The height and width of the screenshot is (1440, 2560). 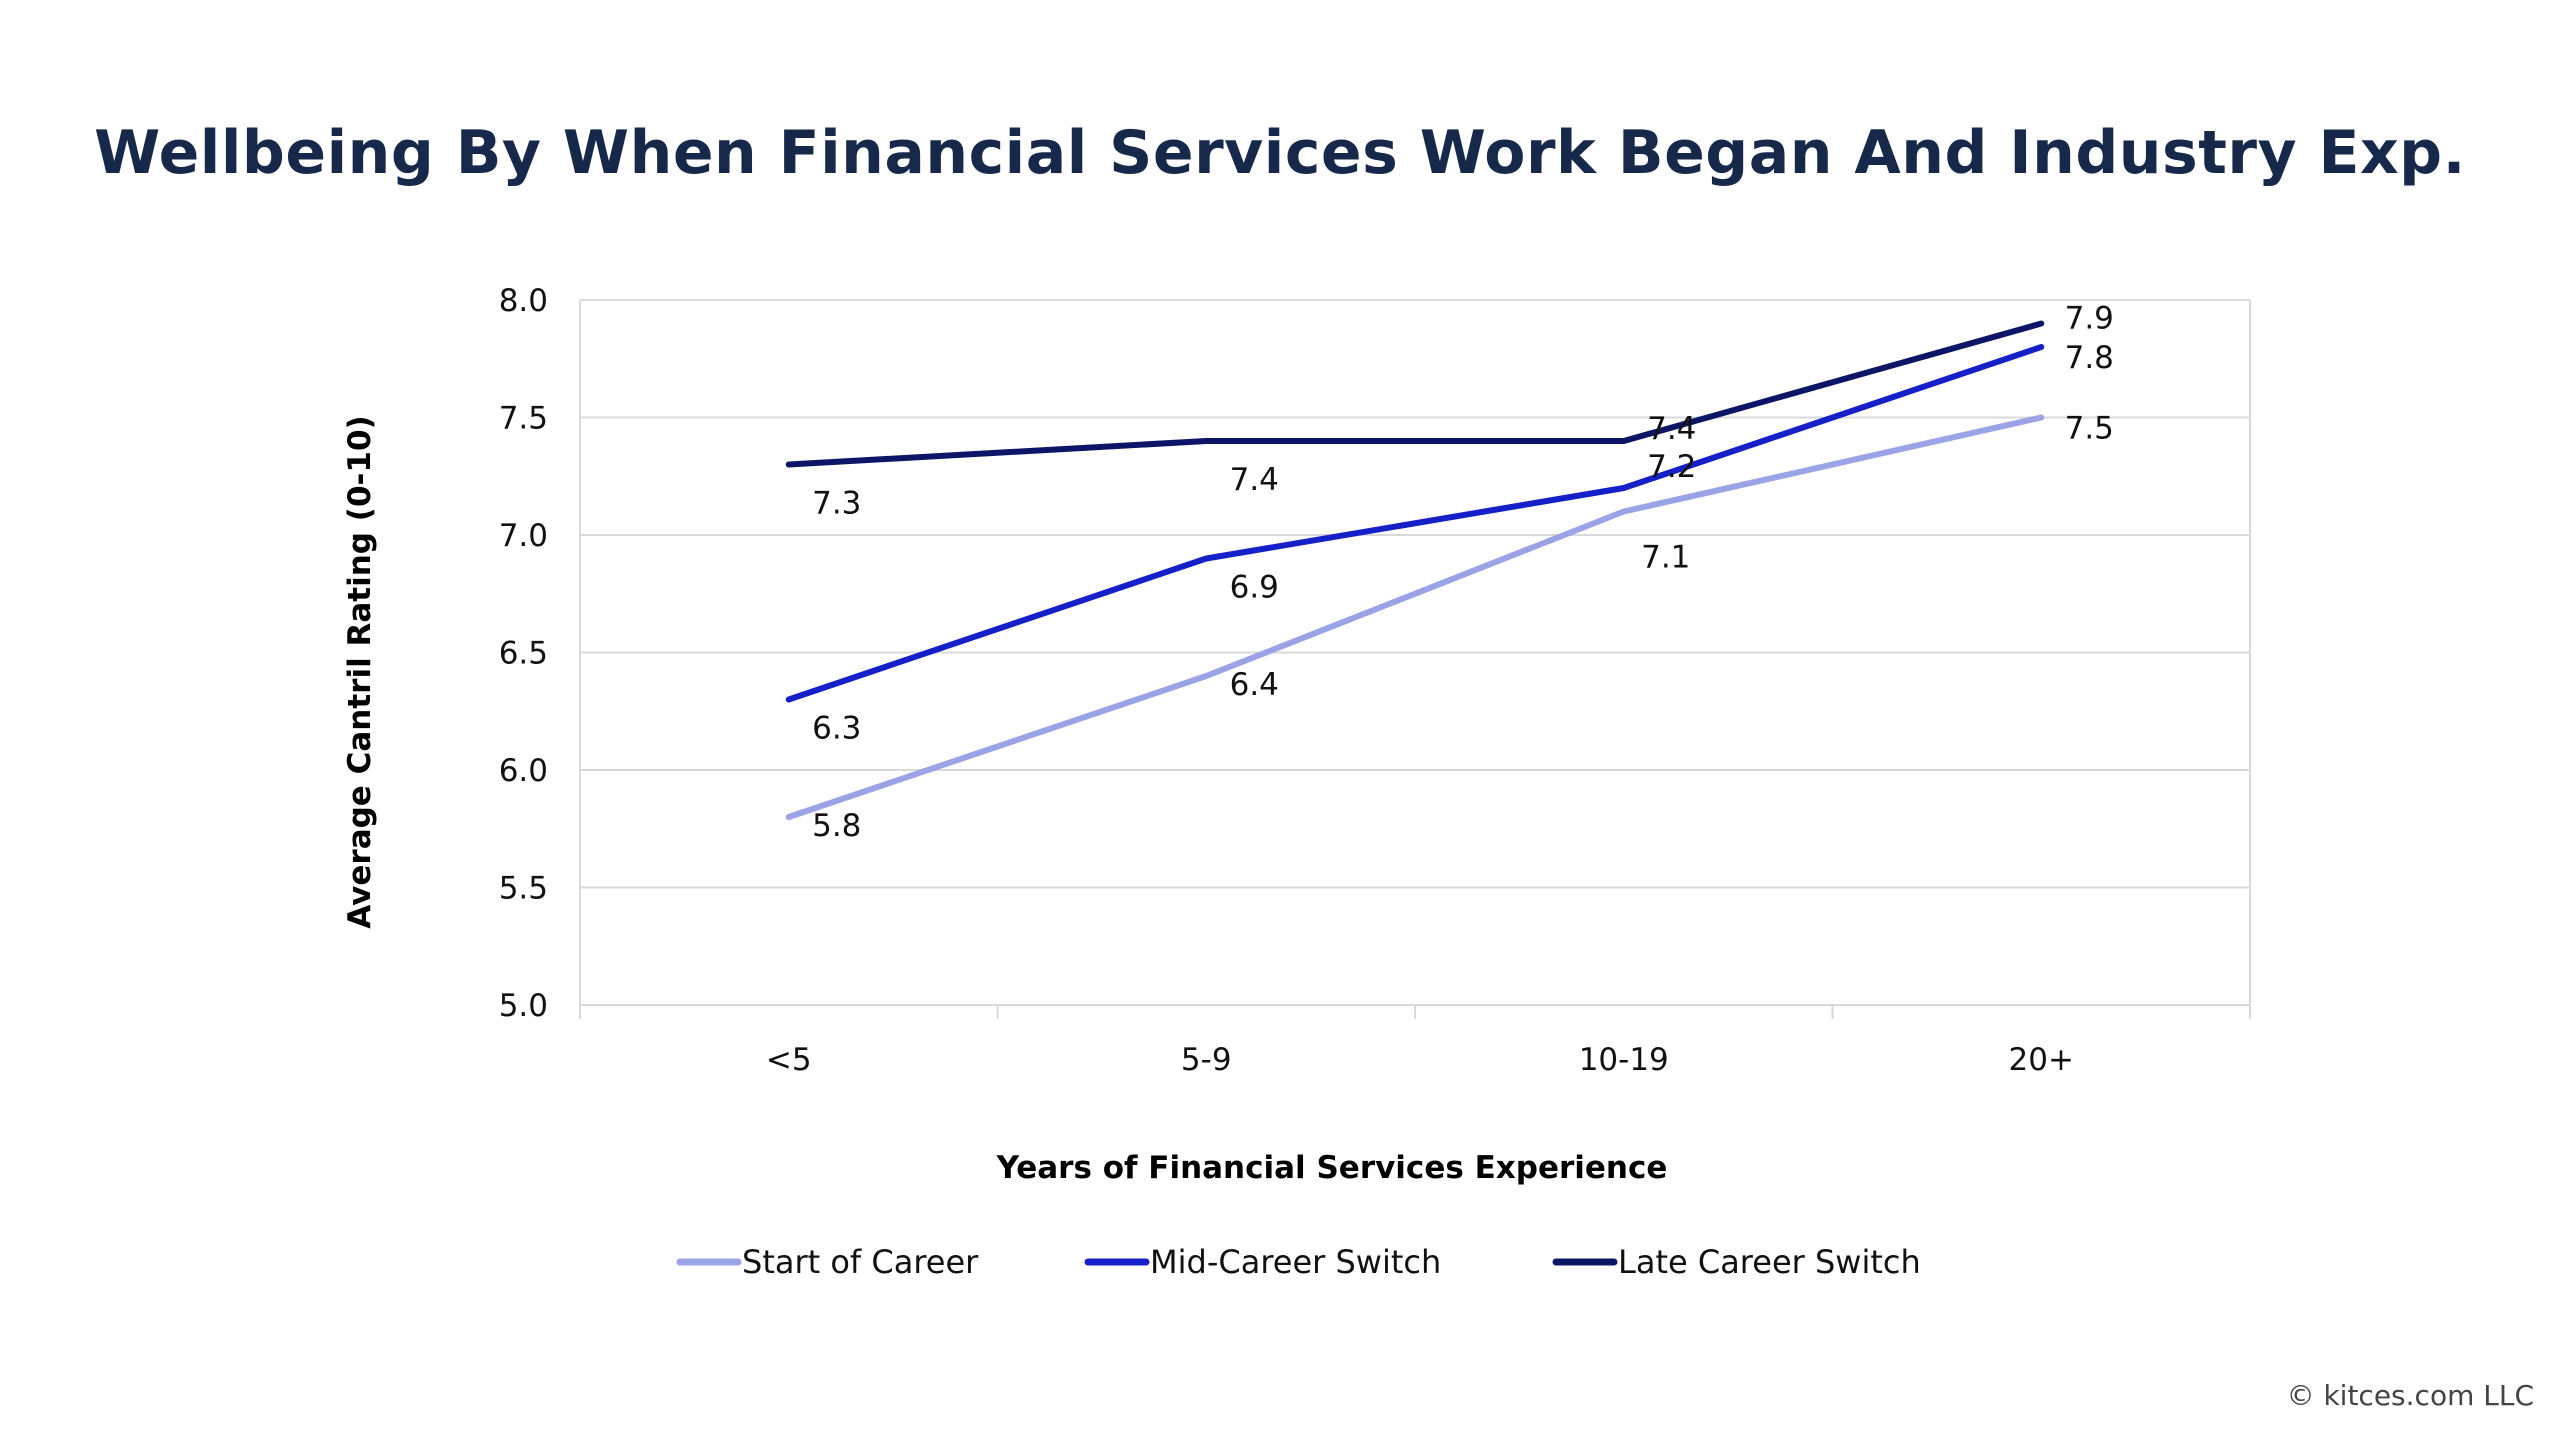 I want to click on x-tick-labels: <5 5-9 10-19 20+, so click(x=1420, y=1060).